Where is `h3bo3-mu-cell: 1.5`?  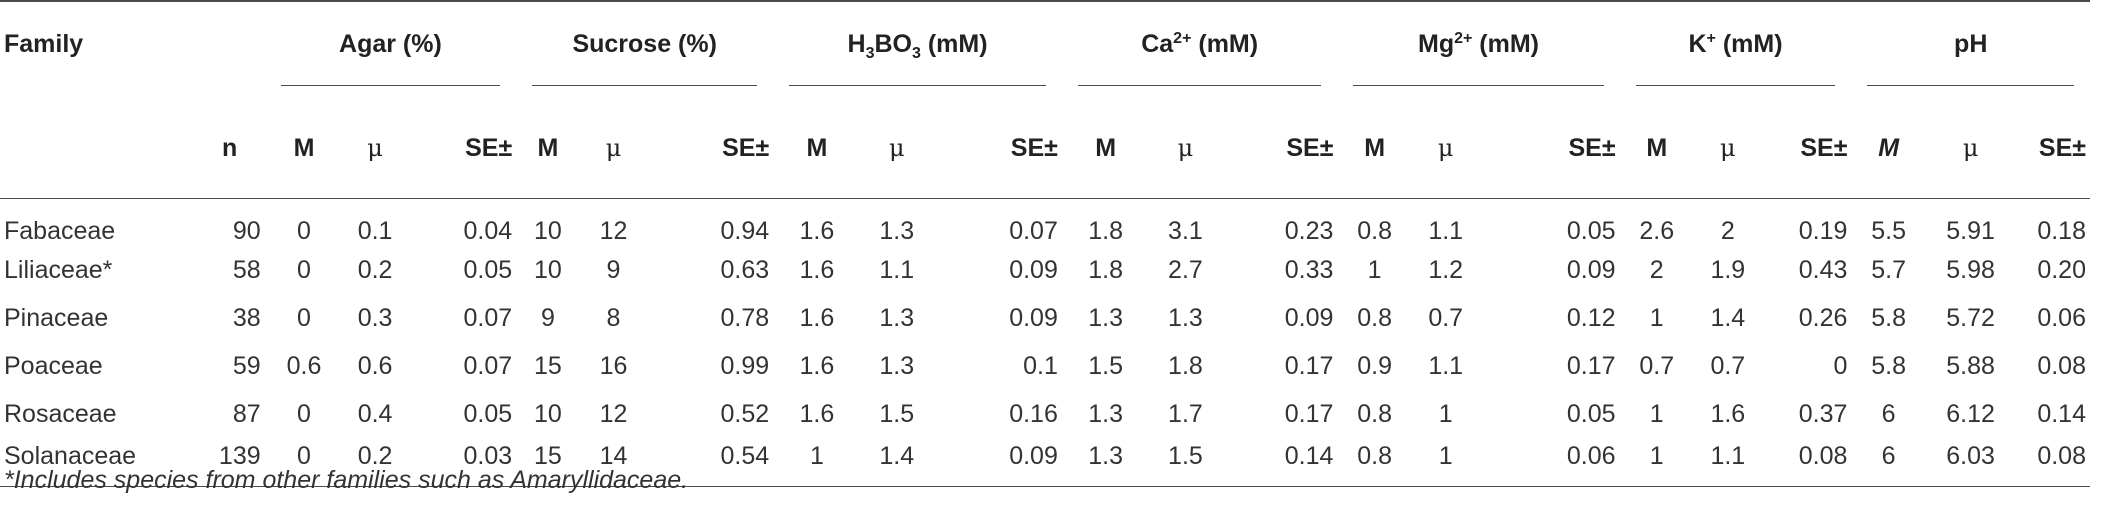
h3bo3-mu-cell: 1.5 is located at coordinates (897, 414).